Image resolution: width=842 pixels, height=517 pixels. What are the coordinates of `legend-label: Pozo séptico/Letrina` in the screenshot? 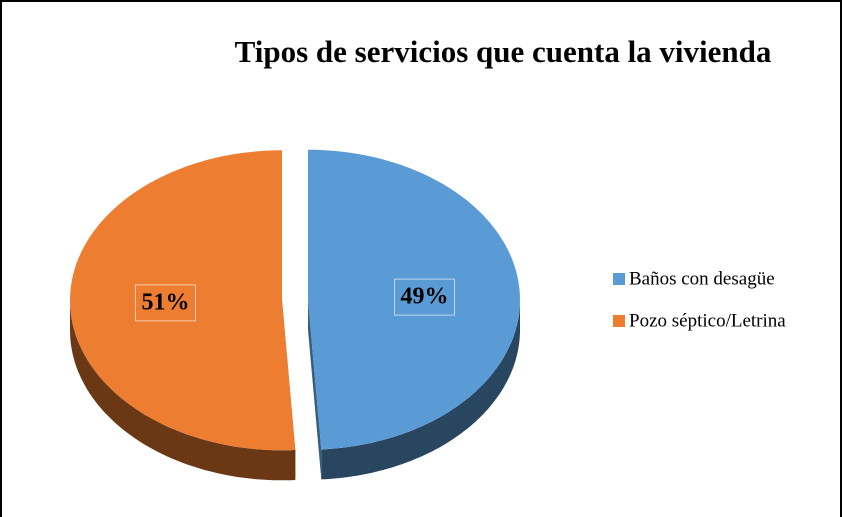 It's located at (707, 320).